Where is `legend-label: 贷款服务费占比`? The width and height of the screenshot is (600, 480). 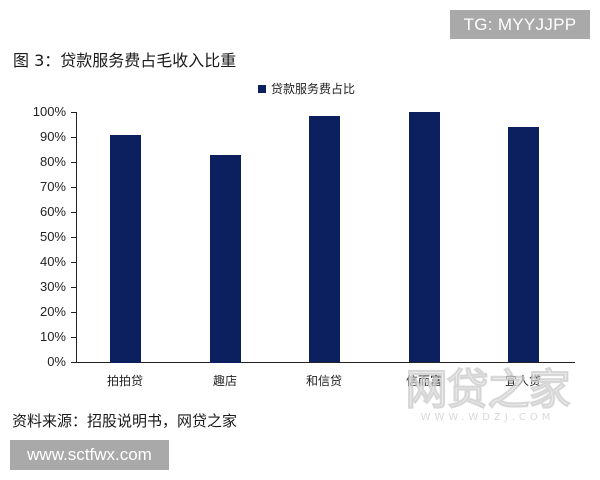 legend-label: 贷款服务费占比 is located at coordinates (313, 89).